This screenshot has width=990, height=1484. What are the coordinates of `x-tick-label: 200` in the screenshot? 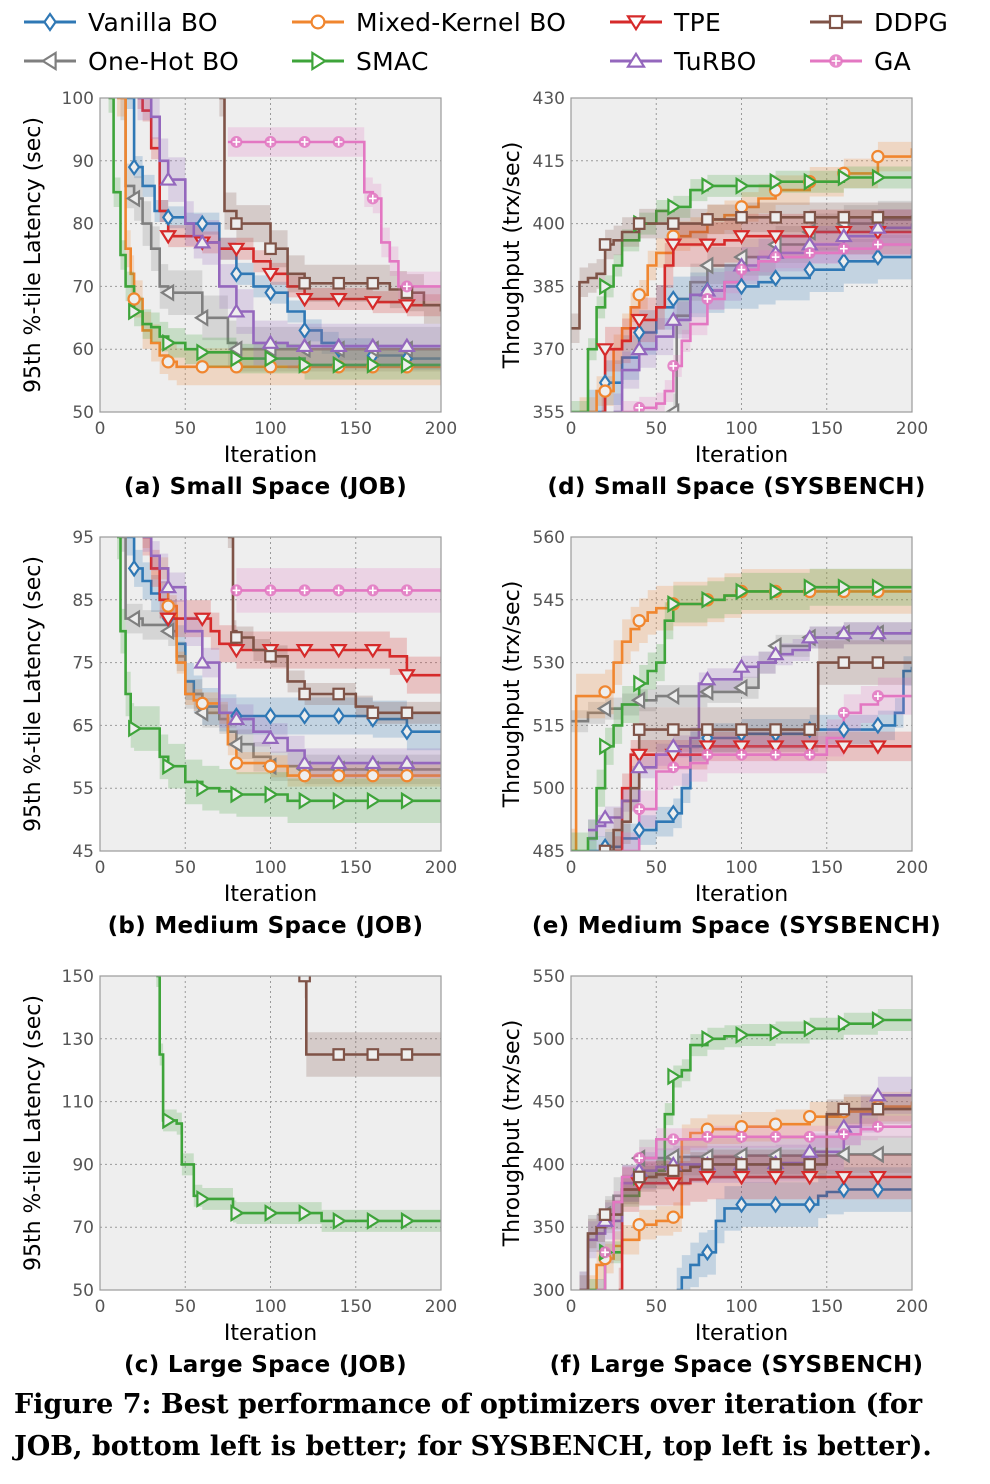 It's located at (441, 1307).